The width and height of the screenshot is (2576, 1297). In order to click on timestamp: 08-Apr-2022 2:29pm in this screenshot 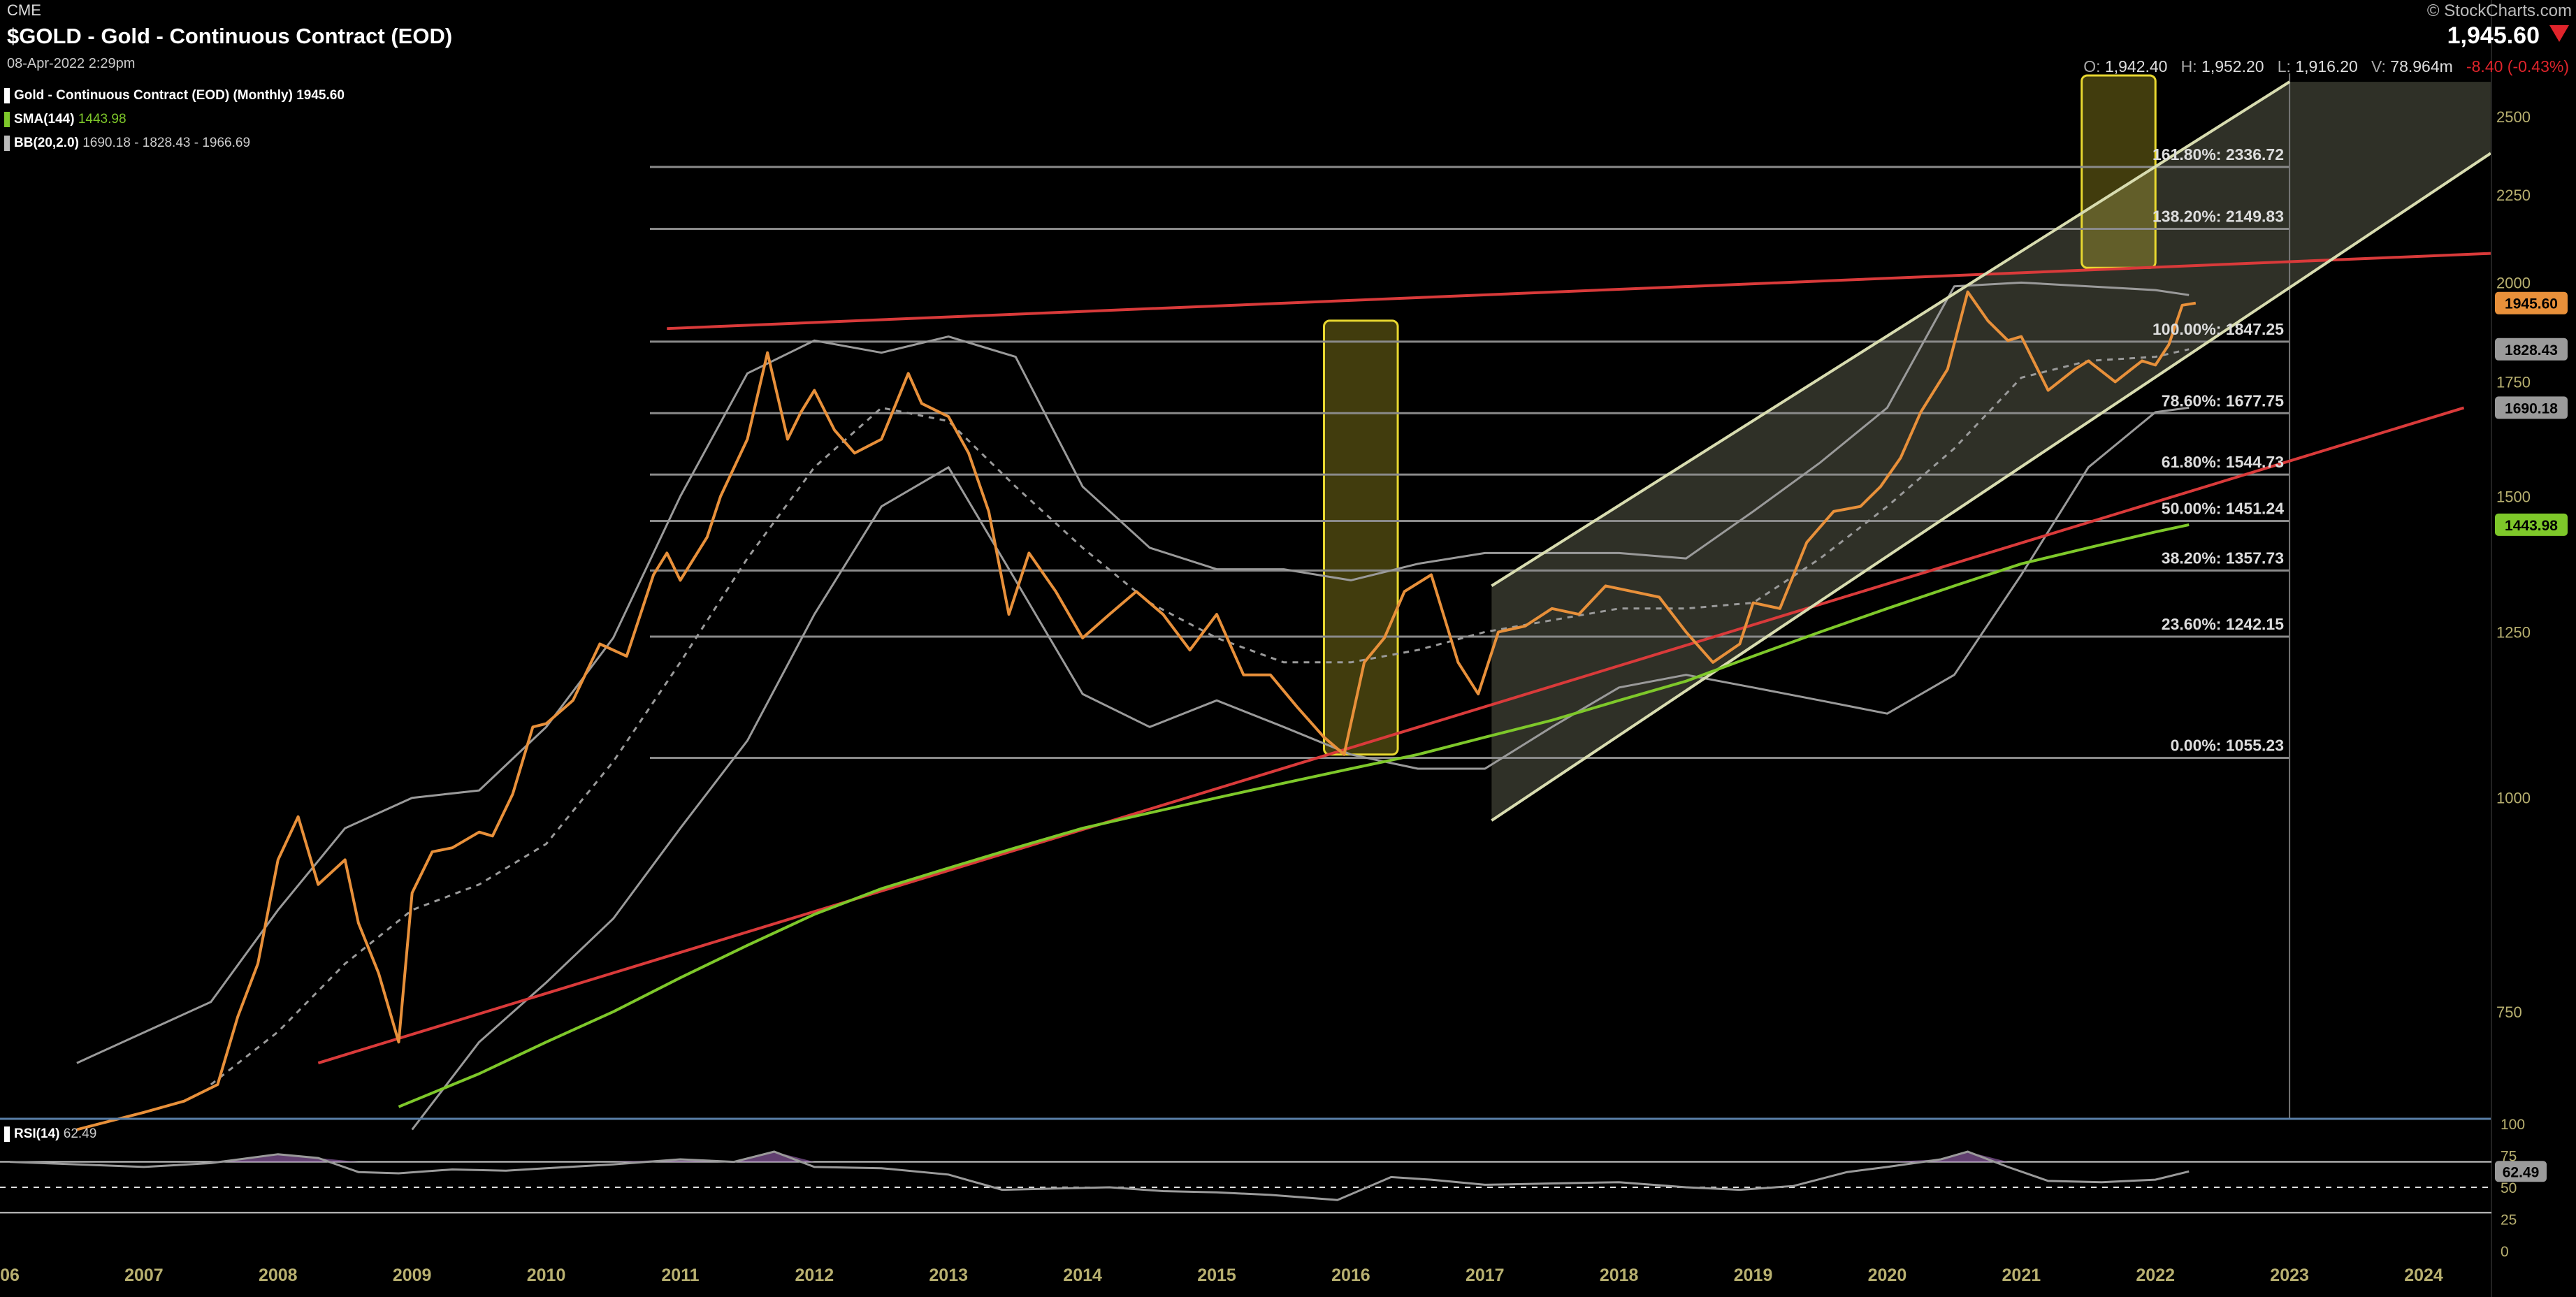, I will do `click(72, 63)`.